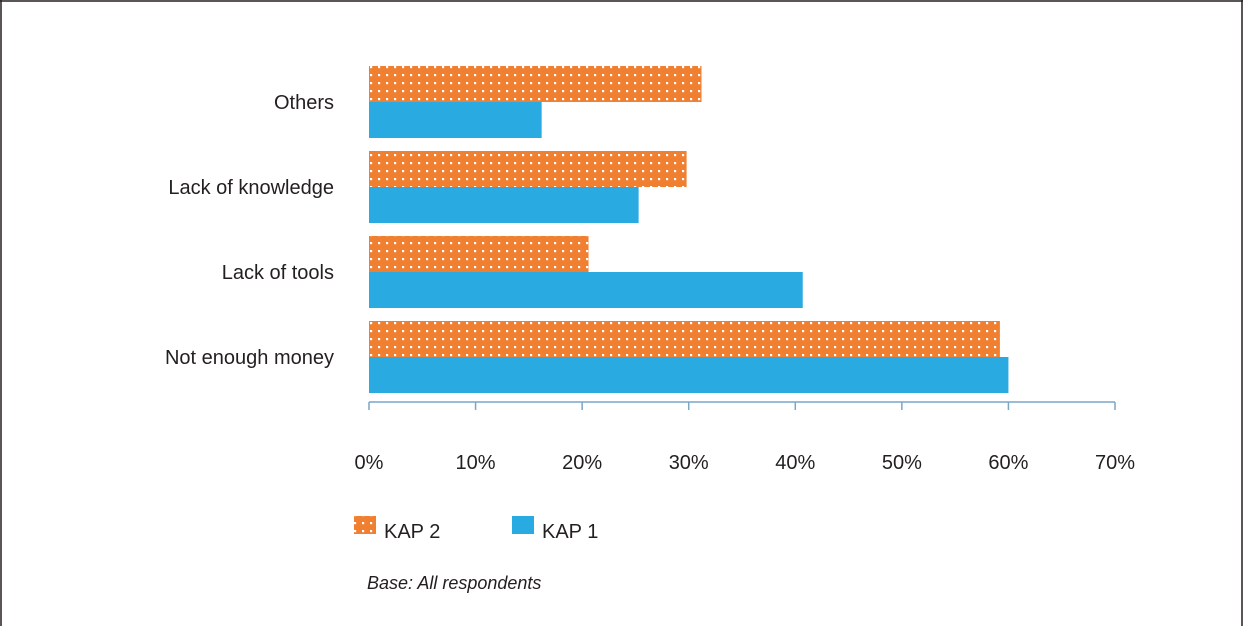 The image size is (1243, 627). What do you see at coordinates (586, 290) in the screenshot?
I see `bar-kap-1-lack-of-tools` at bounding box center [586, 290].